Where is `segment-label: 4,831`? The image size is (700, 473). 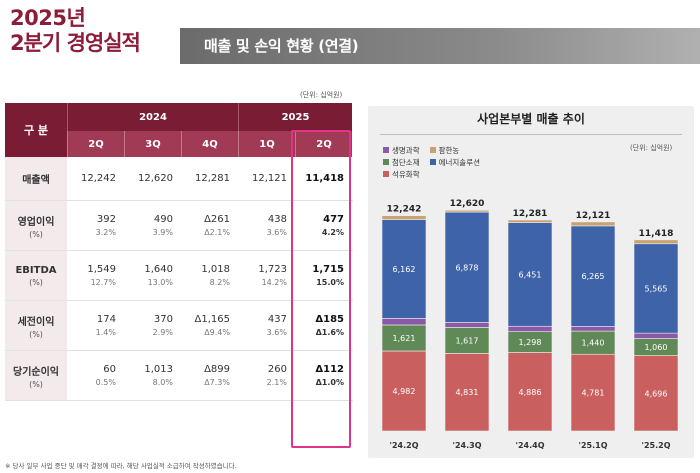 segment-label: 4,831 is located at coordinates (467, 392).